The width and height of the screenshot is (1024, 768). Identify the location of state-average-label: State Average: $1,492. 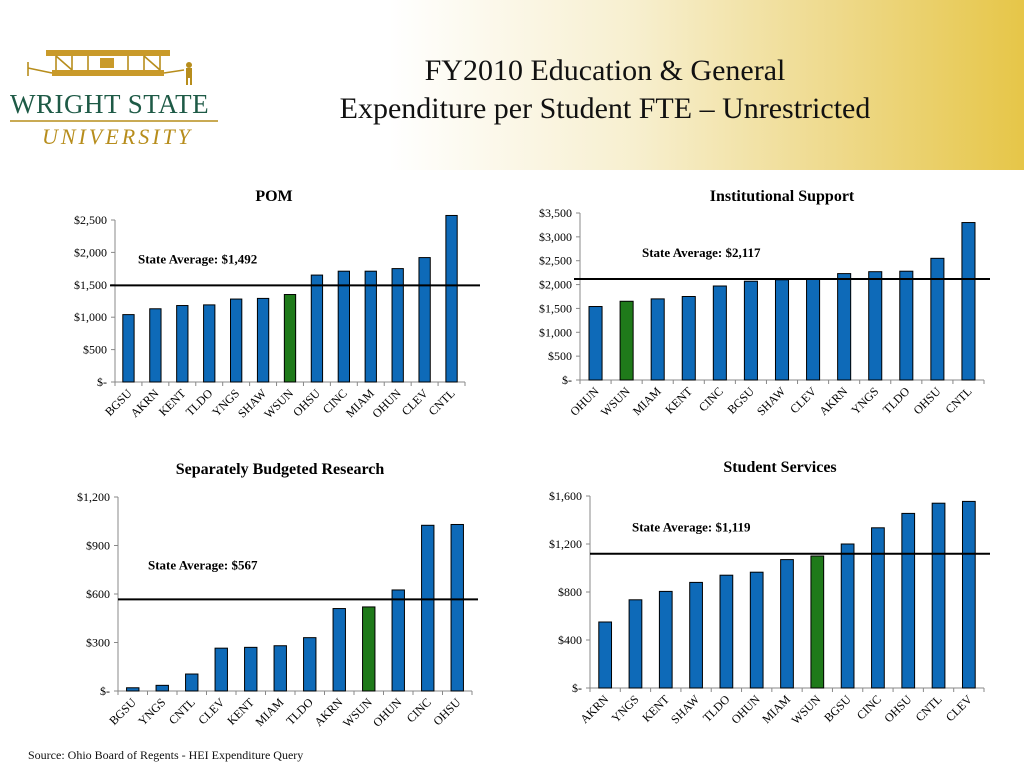
(197, 258).